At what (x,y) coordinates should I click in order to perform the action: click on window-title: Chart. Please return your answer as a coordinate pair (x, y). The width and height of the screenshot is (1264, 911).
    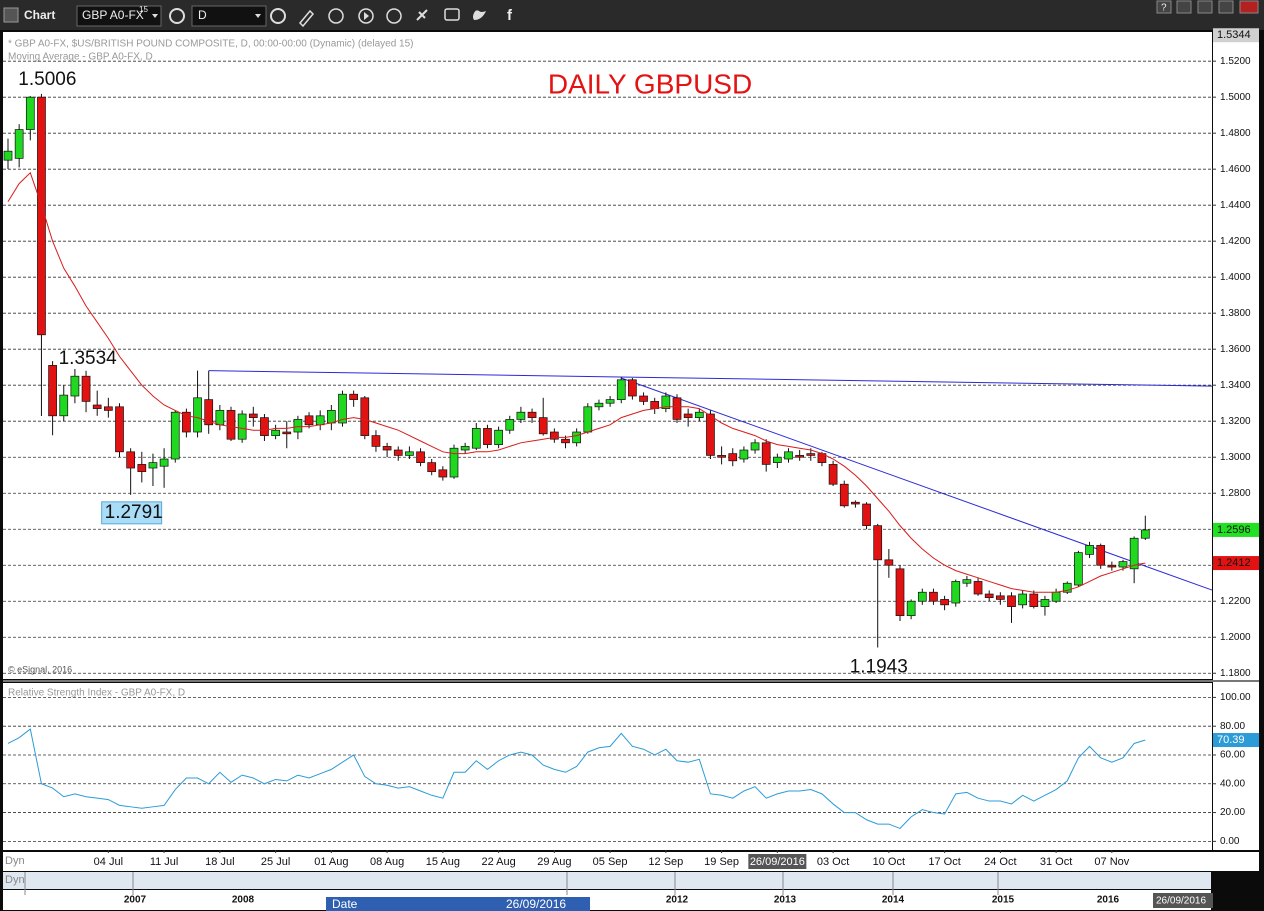
    Looking at the image, I should click on (39, 15).